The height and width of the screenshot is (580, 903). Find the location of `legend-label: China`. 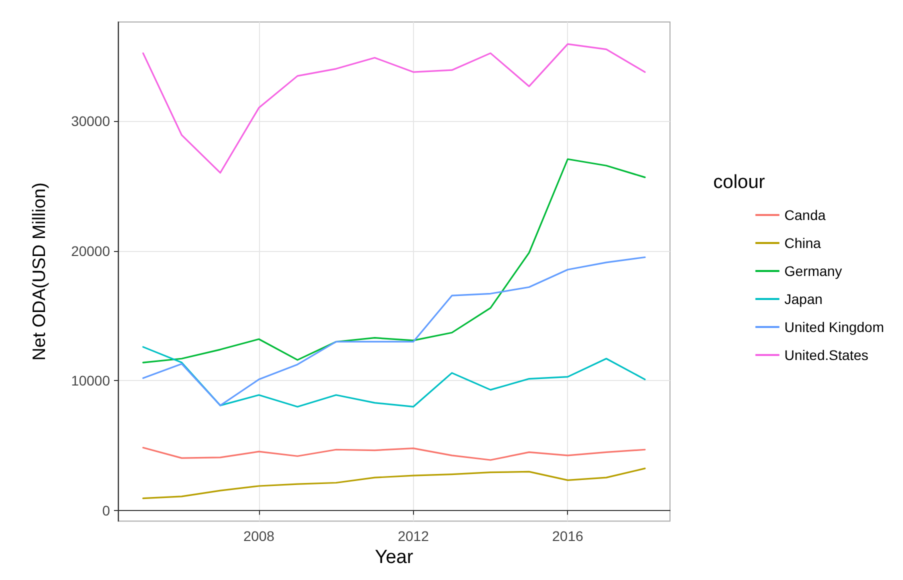

legend-label: China is located at coordinates (803, 243).